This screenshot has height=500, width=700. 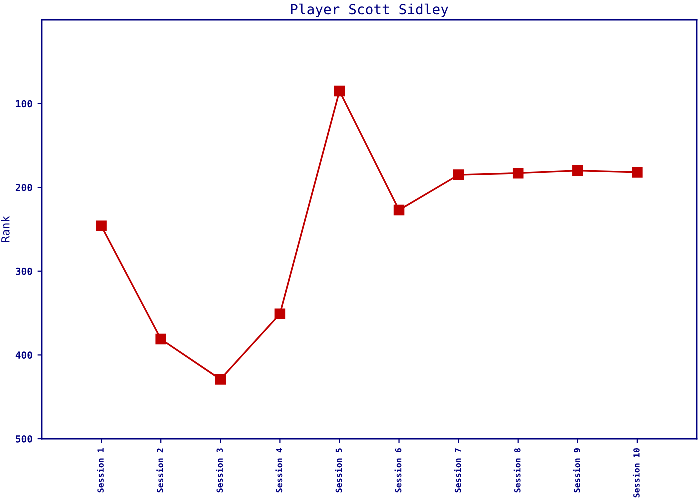 What do you see at coordinates (24, 356) in the screenshot?
I see `y-tick-label: 400` at bounding box center [24, 356].